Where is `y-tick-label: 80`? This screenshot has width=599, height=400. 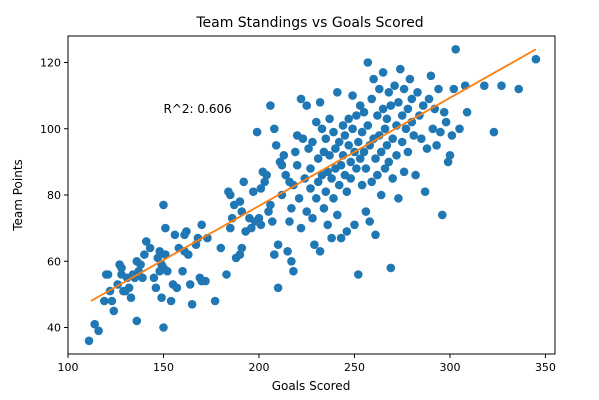 y-tick-label: 80 is located at coordinates (54, 195).